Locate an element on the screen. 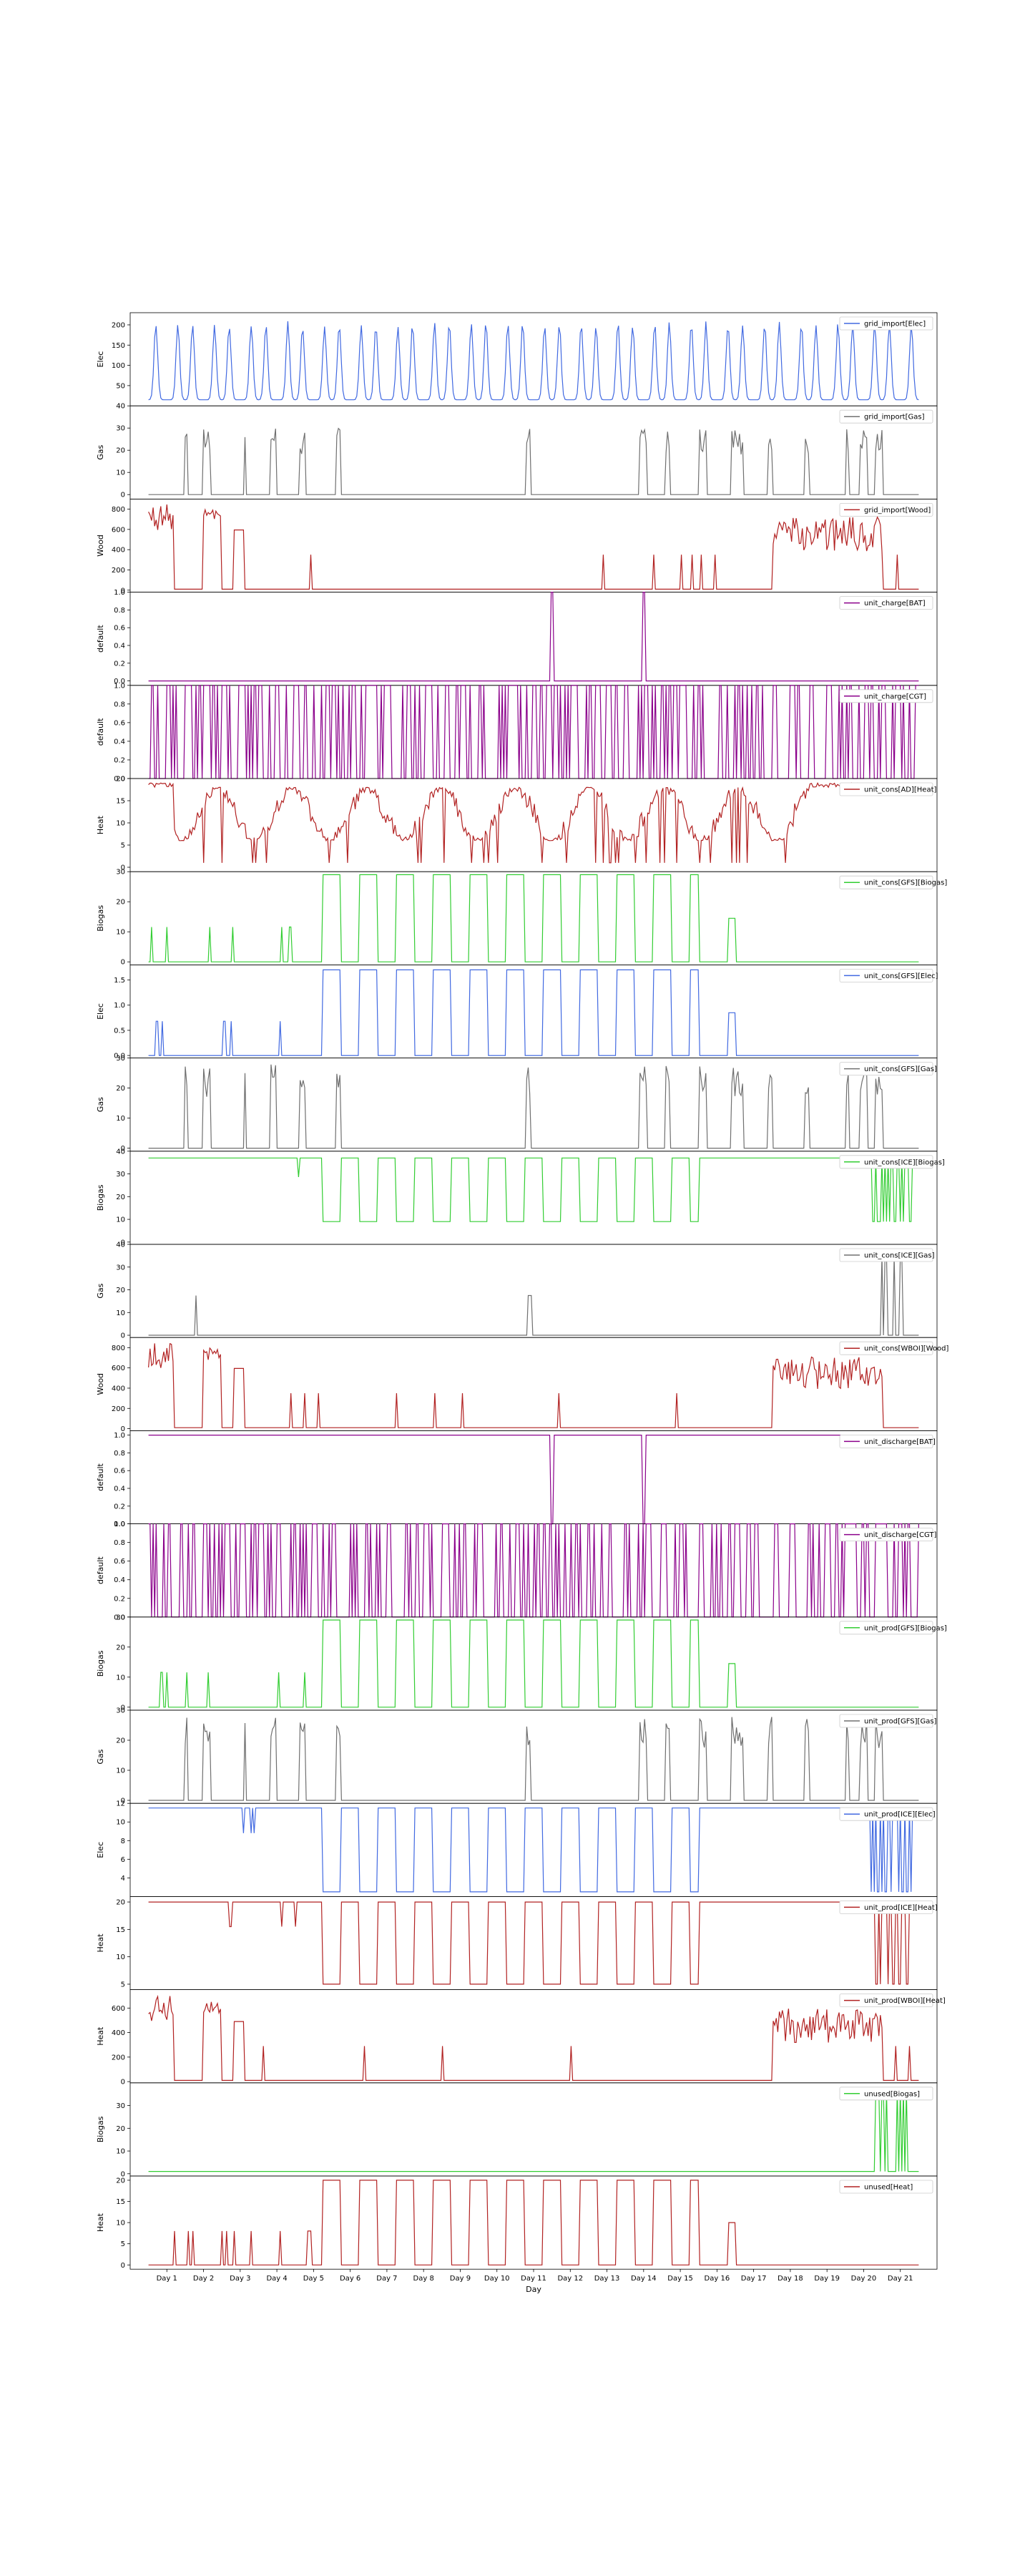 Image resolution: width=1030 pixels, height=2576 pixels. x-tick-label: Day 16 is located at coordinates (718, 2279).